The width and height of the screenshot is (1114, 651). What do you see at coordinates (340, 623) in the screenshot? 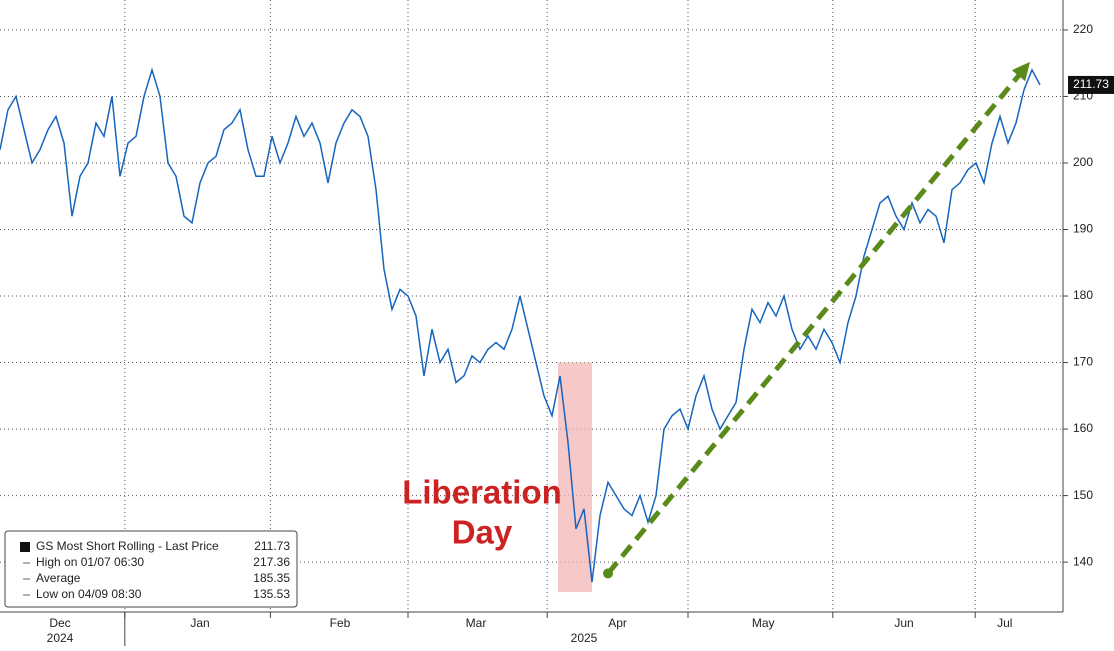
I see `x-tick-label: Feb` at bounding box center [340, 623].